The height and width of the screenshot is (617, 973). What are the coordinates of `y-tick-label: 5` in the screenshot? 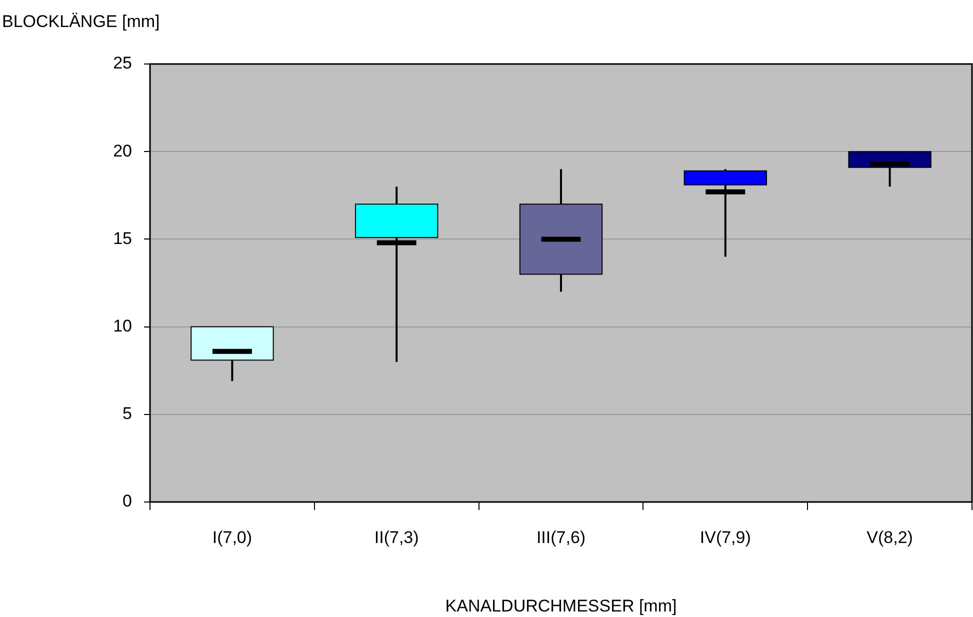 It's located at (127, 414).